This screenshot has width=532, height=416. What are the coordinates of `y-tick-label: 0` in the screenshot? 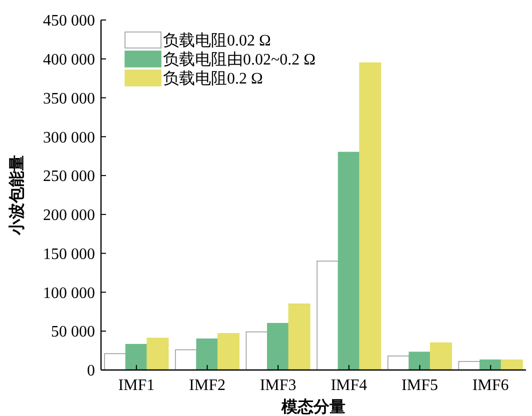 It's located at (91, 371).